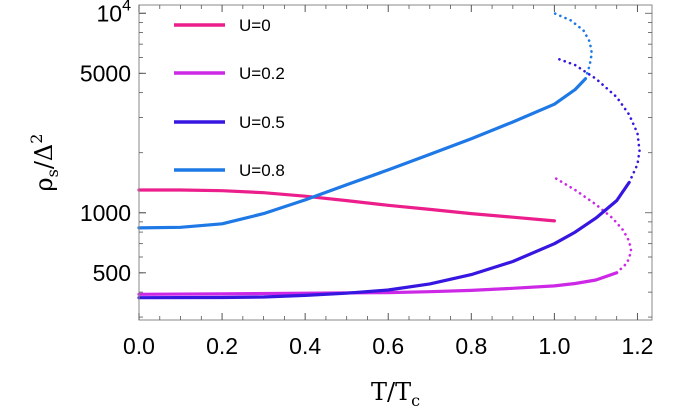  What do you see at coordinates (637, 346) in the screenshot?
I see `x-tick-label: 1.2` at bounding box center [637, 346].